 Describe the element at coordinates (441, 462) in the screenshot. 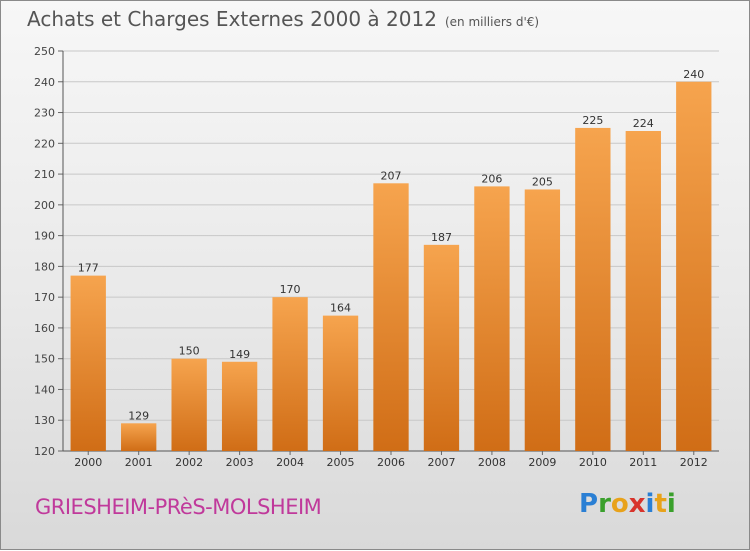

I see `x-tick-label: 2007` at that location.